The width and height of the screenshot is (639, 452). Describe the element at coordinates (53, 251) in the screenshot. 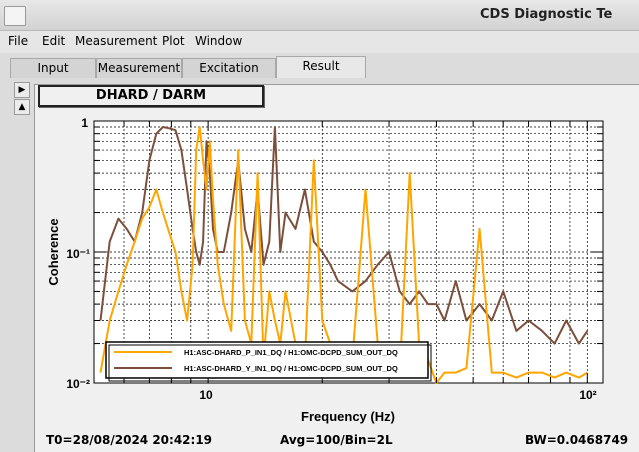

I see `y-axis-label: Coherence` at that location.